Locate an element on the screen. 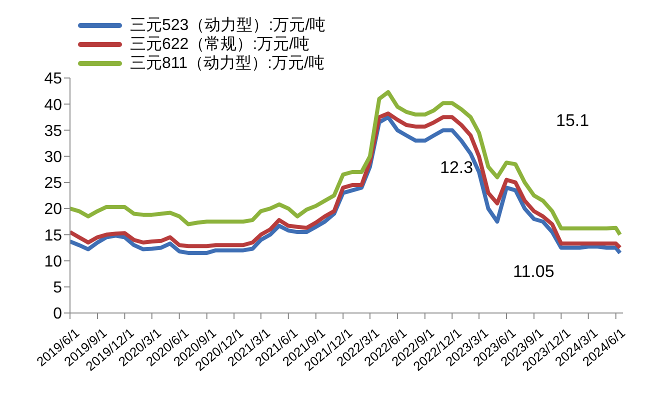 This screenshot has height=403, width=645. y-tick-label: 45 is located at coordinates (53, 79).